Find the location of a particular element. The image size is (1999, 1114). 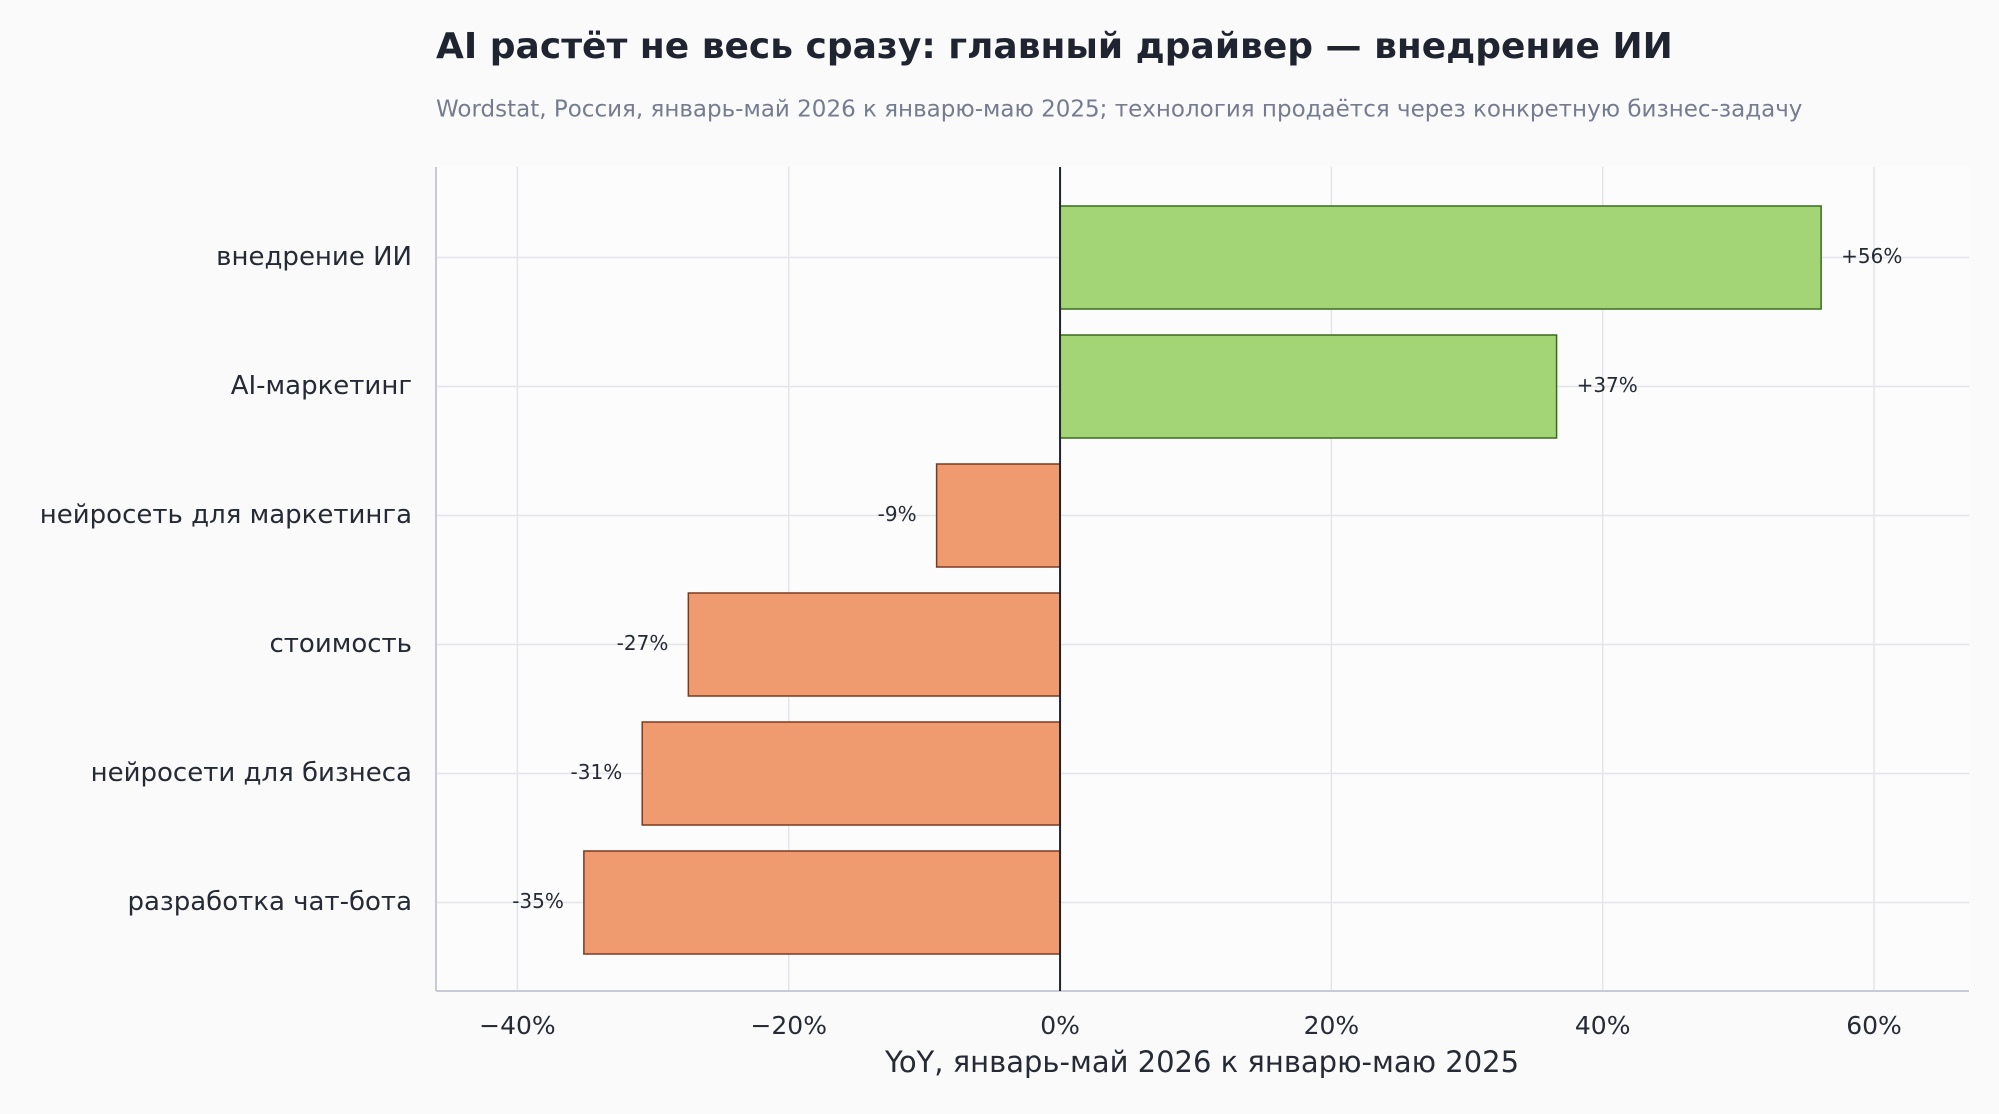

x-tick-label: 60% is located at coordinates (1874, 1025).